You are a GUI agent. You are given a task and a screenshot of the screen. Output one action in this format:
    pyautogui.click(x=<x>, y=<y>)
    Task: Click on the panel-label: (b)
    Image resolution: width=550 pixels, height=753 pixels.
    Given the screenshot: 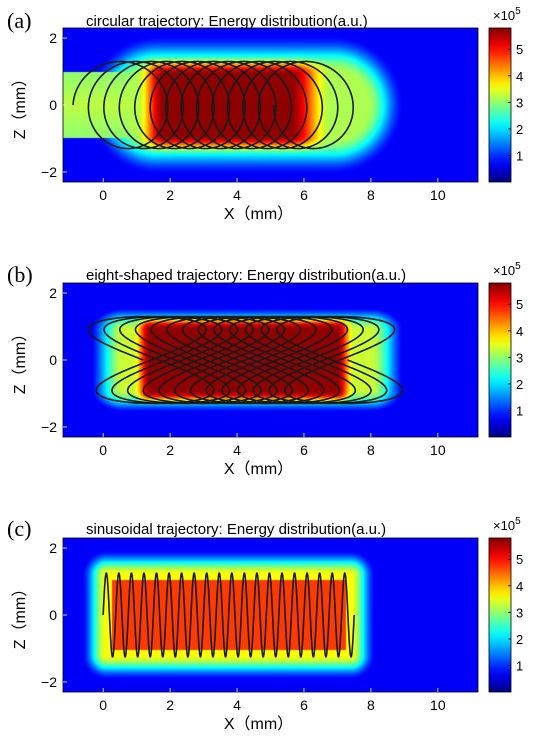 What is the action you would take?
    pyautogui.click(x=20, y=274)
    